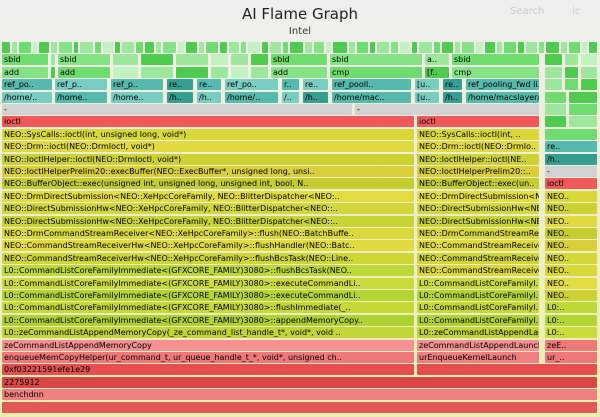 Image resolution: width=600 pixels, height=417 pixels. What do you see at coordinates (571, 333) in the screenshot?
I see `flame-frame: L0:..` at bounding box center [571, 333].